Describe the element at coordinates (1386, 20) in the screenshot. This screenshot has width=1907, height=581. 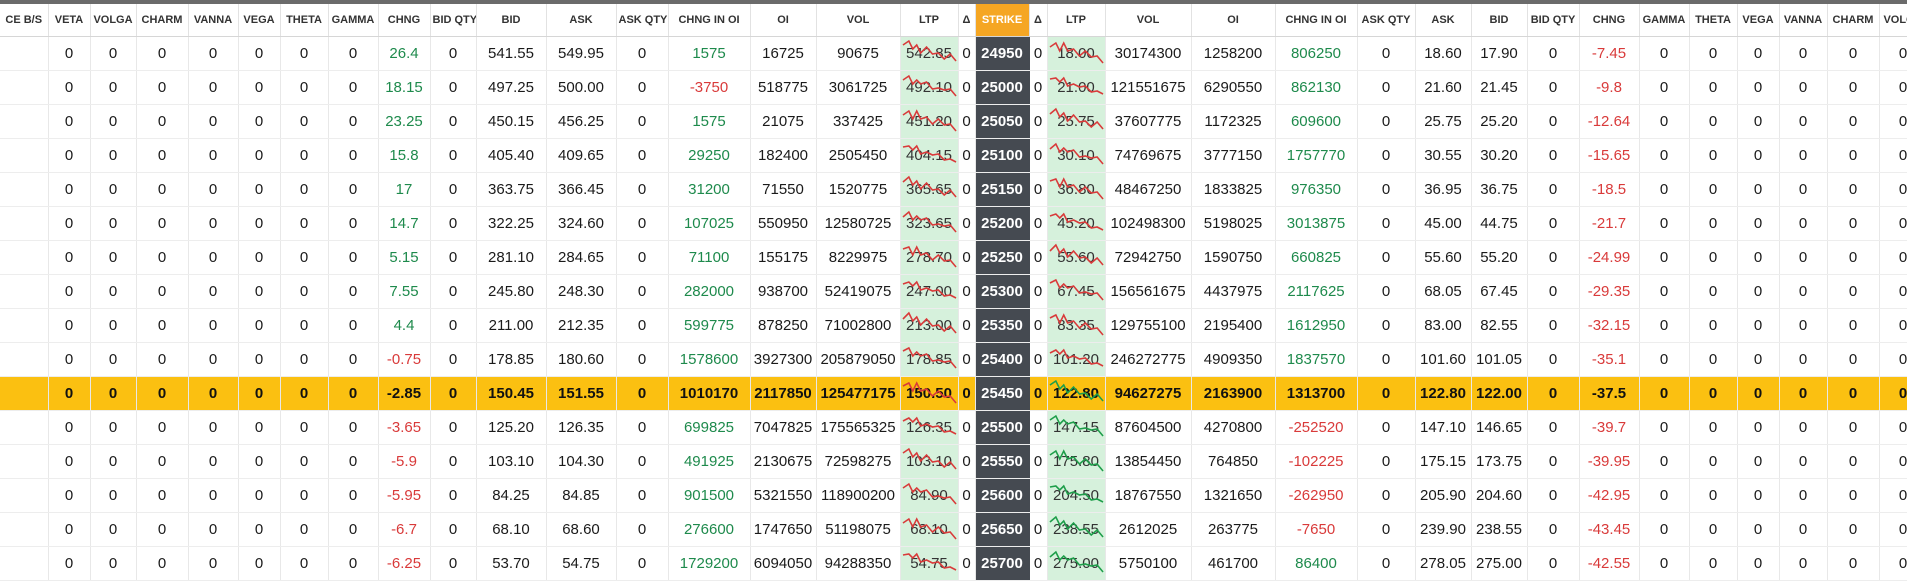
I see `header-pe-ask-qty: ASK QTY` at that location.